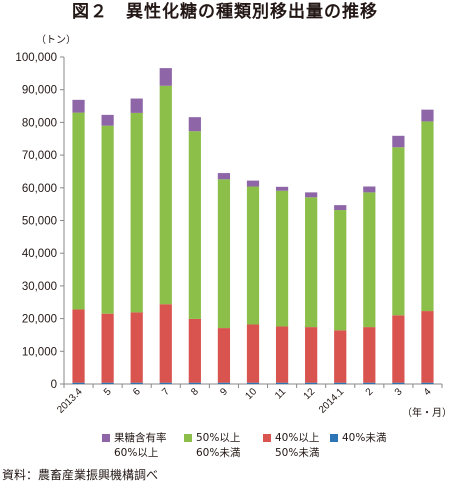 The width and height of the screenshot is (450, 491). What do you see at coordinates (39, 189) in the screenshot?
I see `y-tick-label: 60,000` at bounding box center [39, 189].